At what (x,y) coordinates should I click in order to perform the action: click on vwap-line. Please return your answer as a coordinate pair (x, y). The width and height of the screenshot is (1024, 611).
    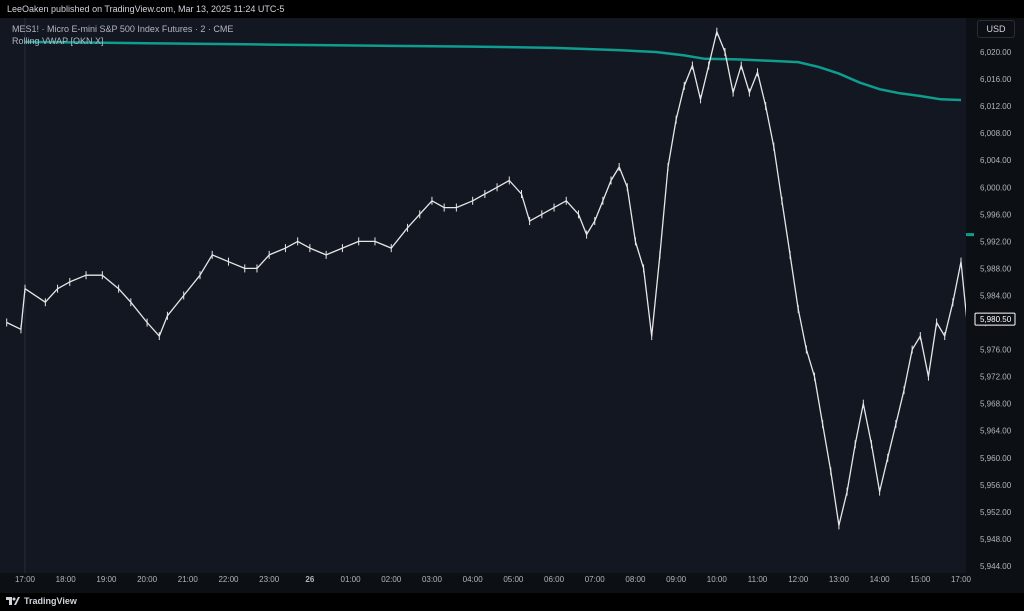
    Looking at the image, I should click on (493, 71).